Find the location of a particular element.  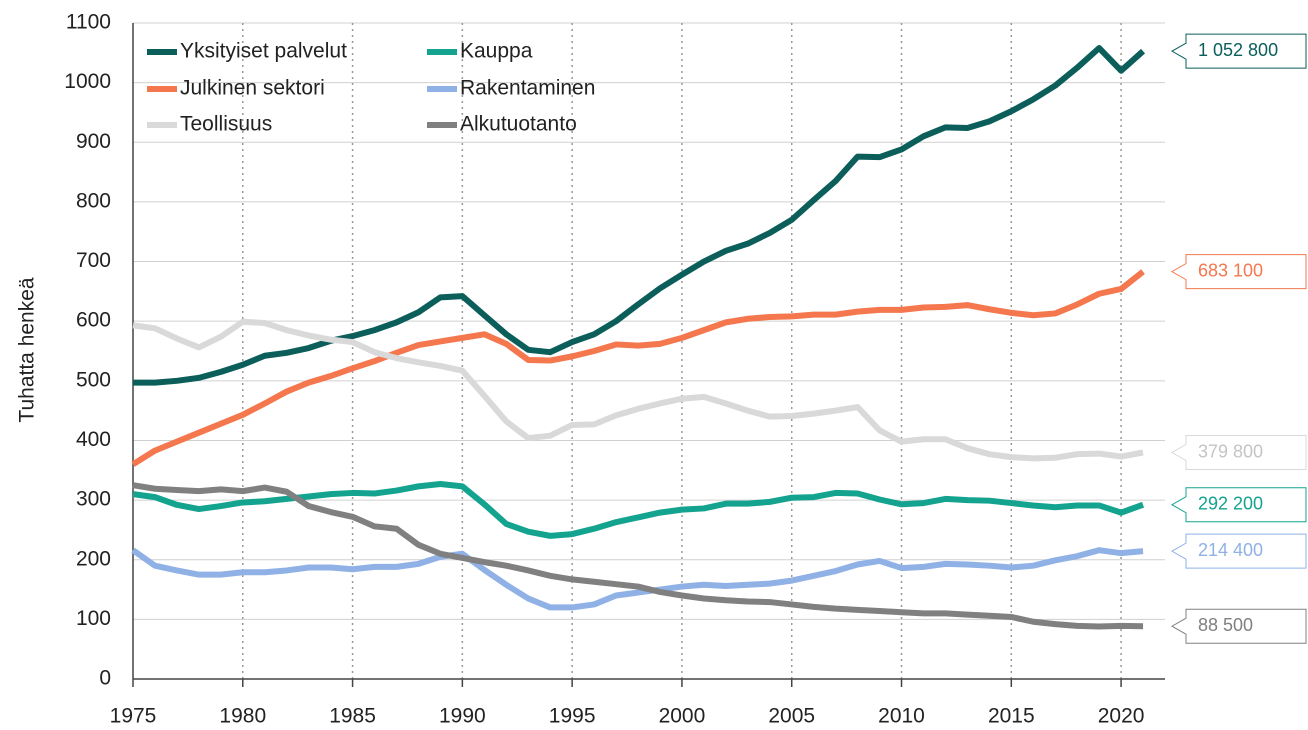

x-tick-label: 1980 is located at coordinates (242, 716).